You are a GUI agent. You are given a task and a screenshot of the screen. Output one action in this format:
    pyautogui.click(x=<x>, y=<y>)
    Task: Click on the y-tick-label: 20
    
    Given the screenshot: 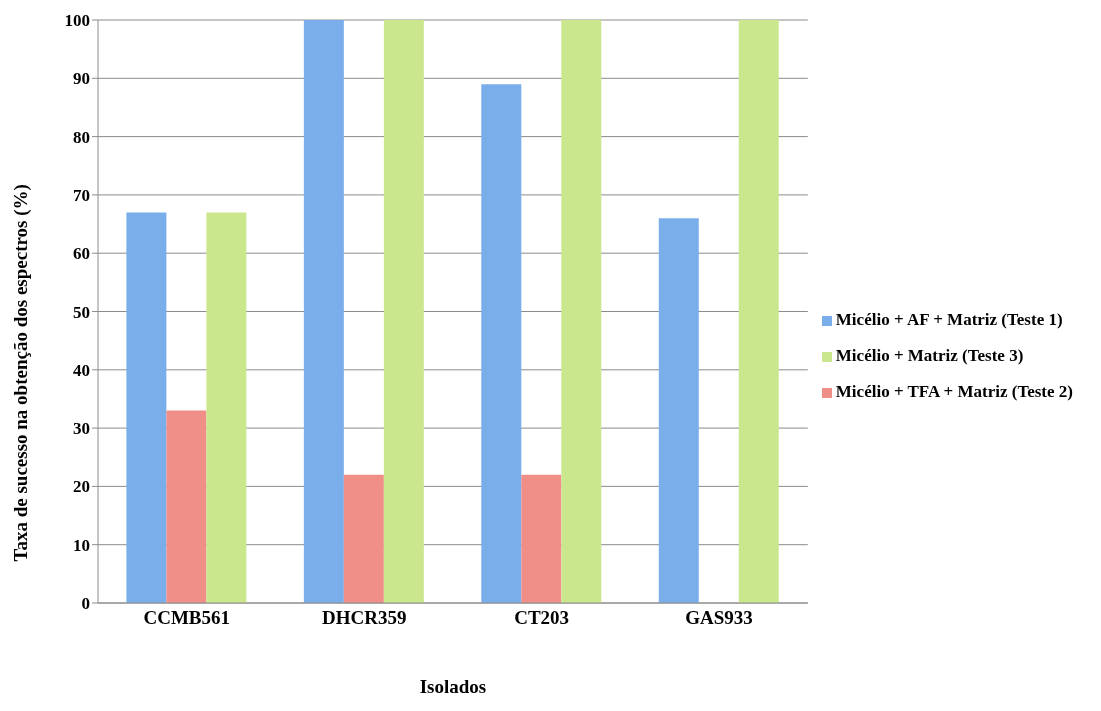 What is the action you would take?
    pyautogui.click(x=81, y=487)
    